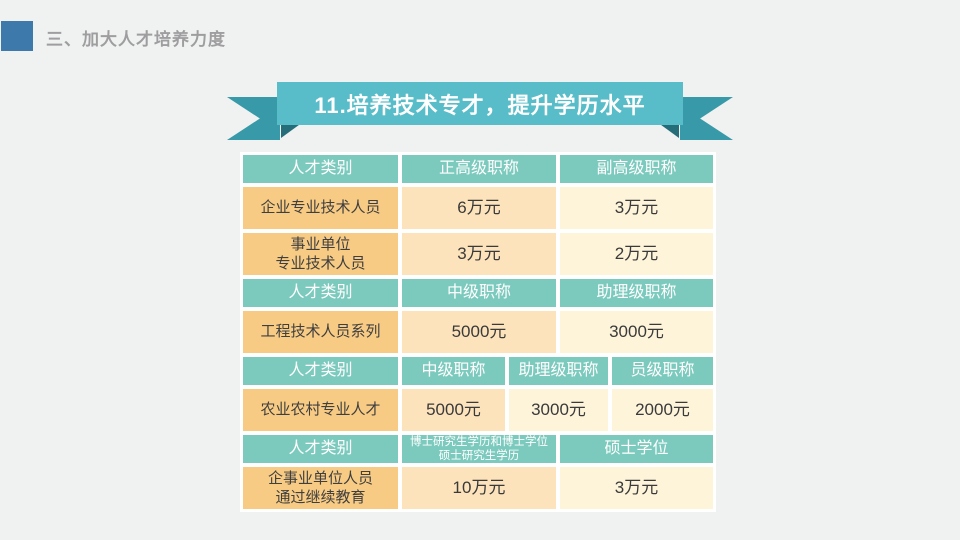  I want to click on table-header-row: 人才类别 正高级职称 副高级职称, so click(478, 169).